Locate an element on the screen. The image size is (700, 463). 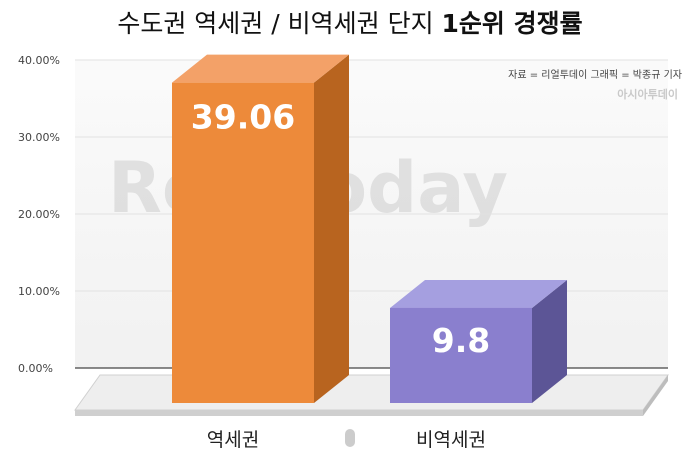
bar-value-label: 9.8 is located at coordinates (461, 340).